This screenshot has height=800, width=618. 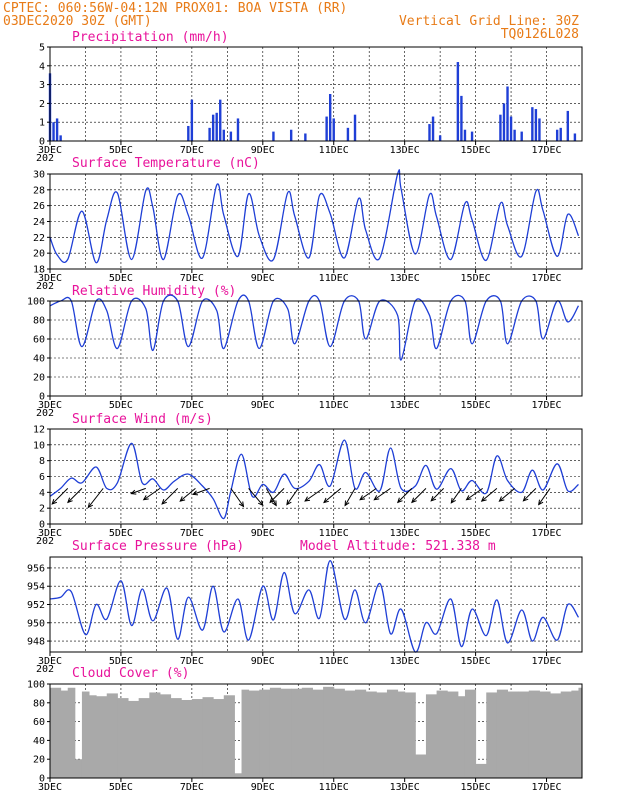 What do you see at coordinates (150, 37) in the screenshot?
I see `precip-title: Precipitation (mm/h)` at bounding box center [150, 37].